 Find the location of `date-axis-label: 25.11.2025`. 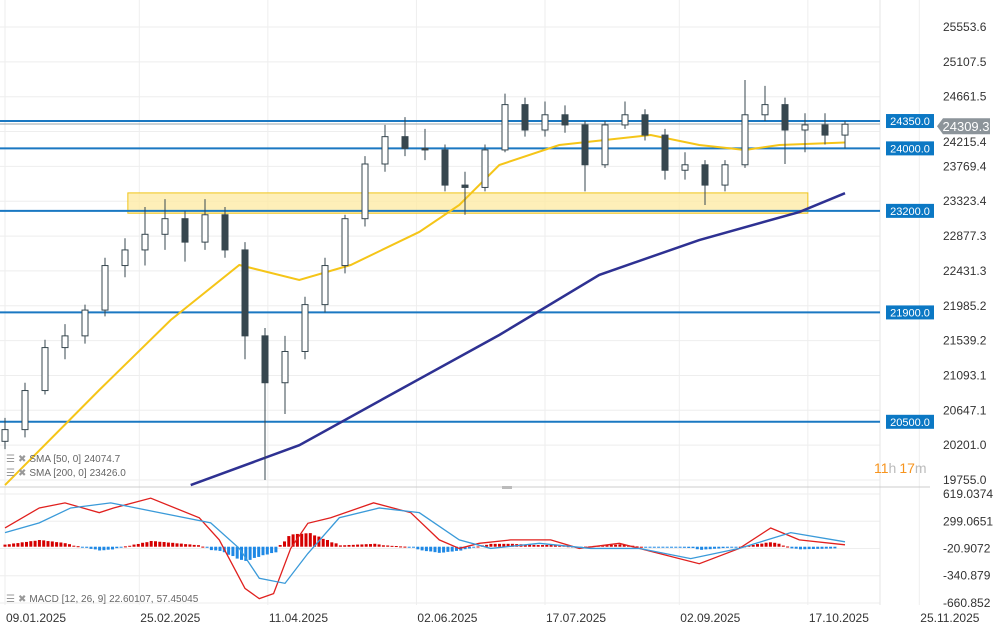

date-axis-label: 25.11.2025 is located at coordinates (949, 618).